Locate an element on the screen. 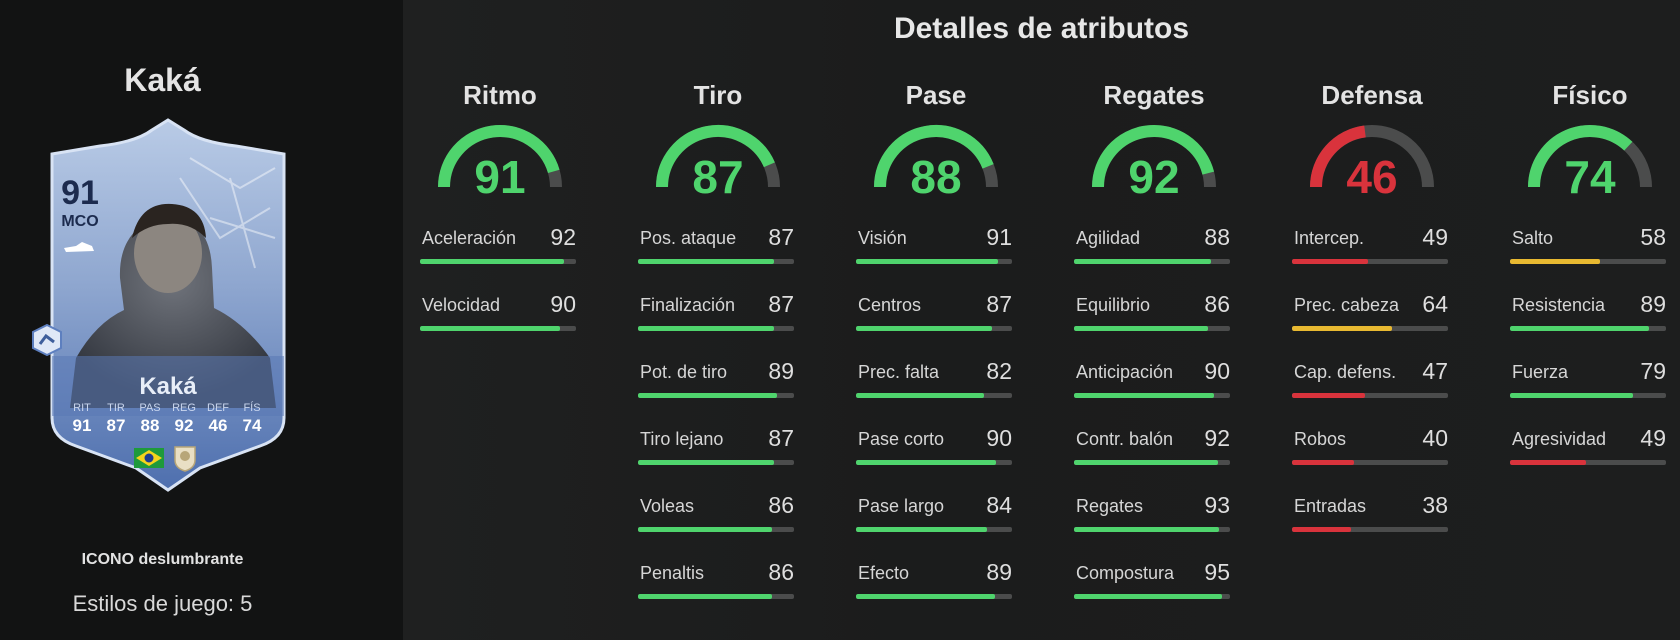 The image size is (1680, 640). card-stat-pas: PAS 88 is located at coordinates (150, 419).